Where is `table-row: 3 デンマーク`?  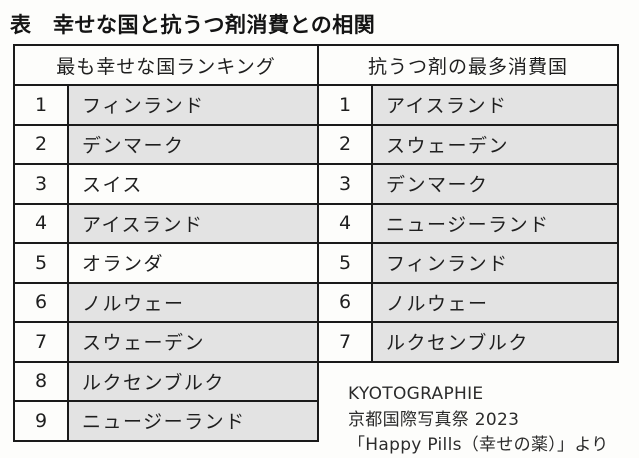
table-row: 3 デンマーク is located at coordinates (468, 183).